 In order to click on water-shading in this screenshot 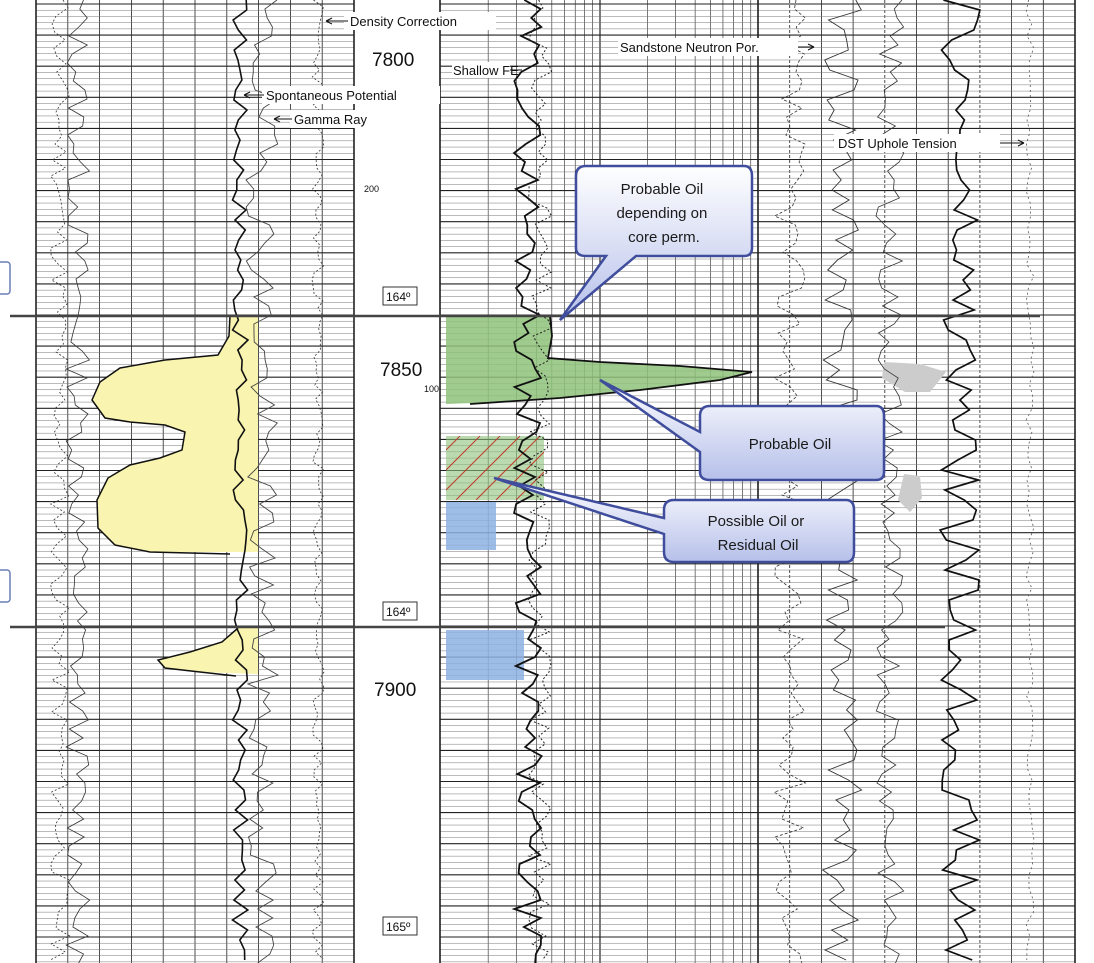, I will do `click(485, 591)`.